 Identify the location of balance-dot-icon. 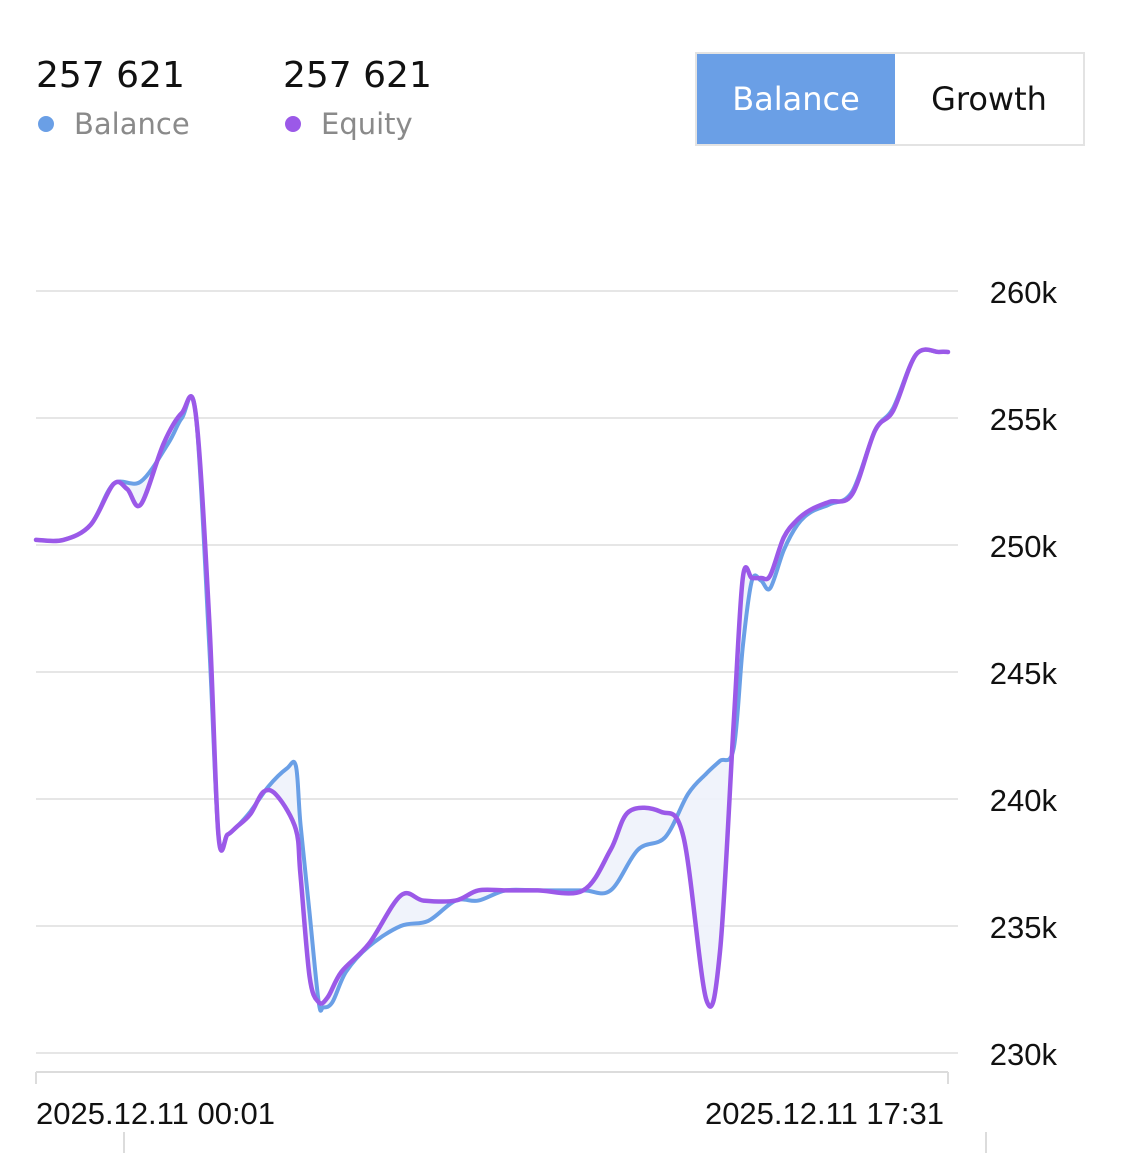
(46, 124).